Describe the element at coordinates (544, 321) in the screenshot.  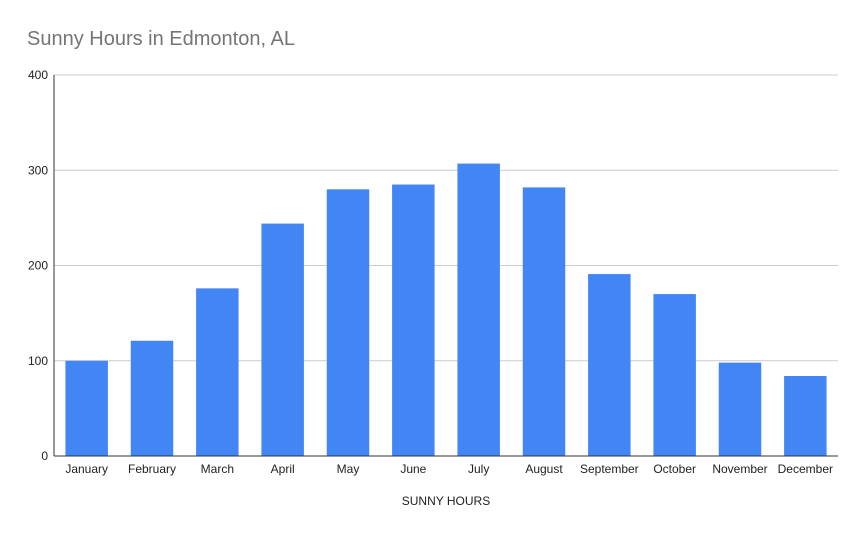
I see `bar-august` at that location.